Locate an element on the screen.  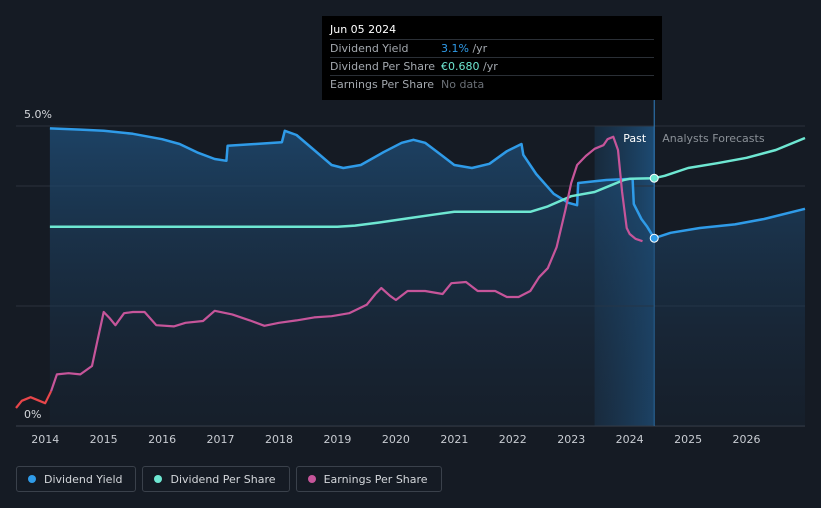
tooltip-row-dividend-yield: Dividend Yield 3.1% /yr is located at coordinates (492, 49).